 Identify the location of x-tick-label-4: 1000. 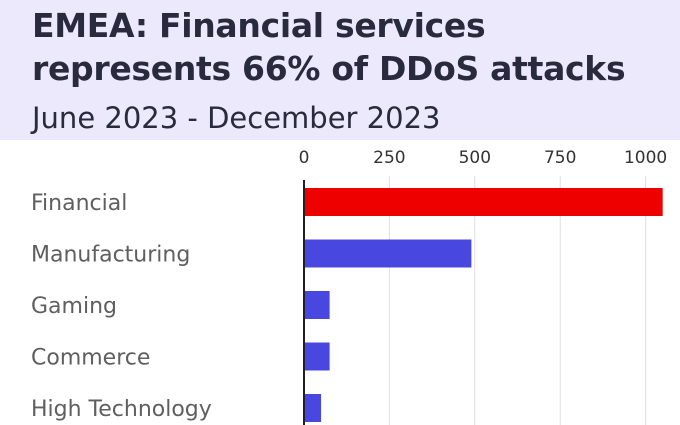
(645, 158).